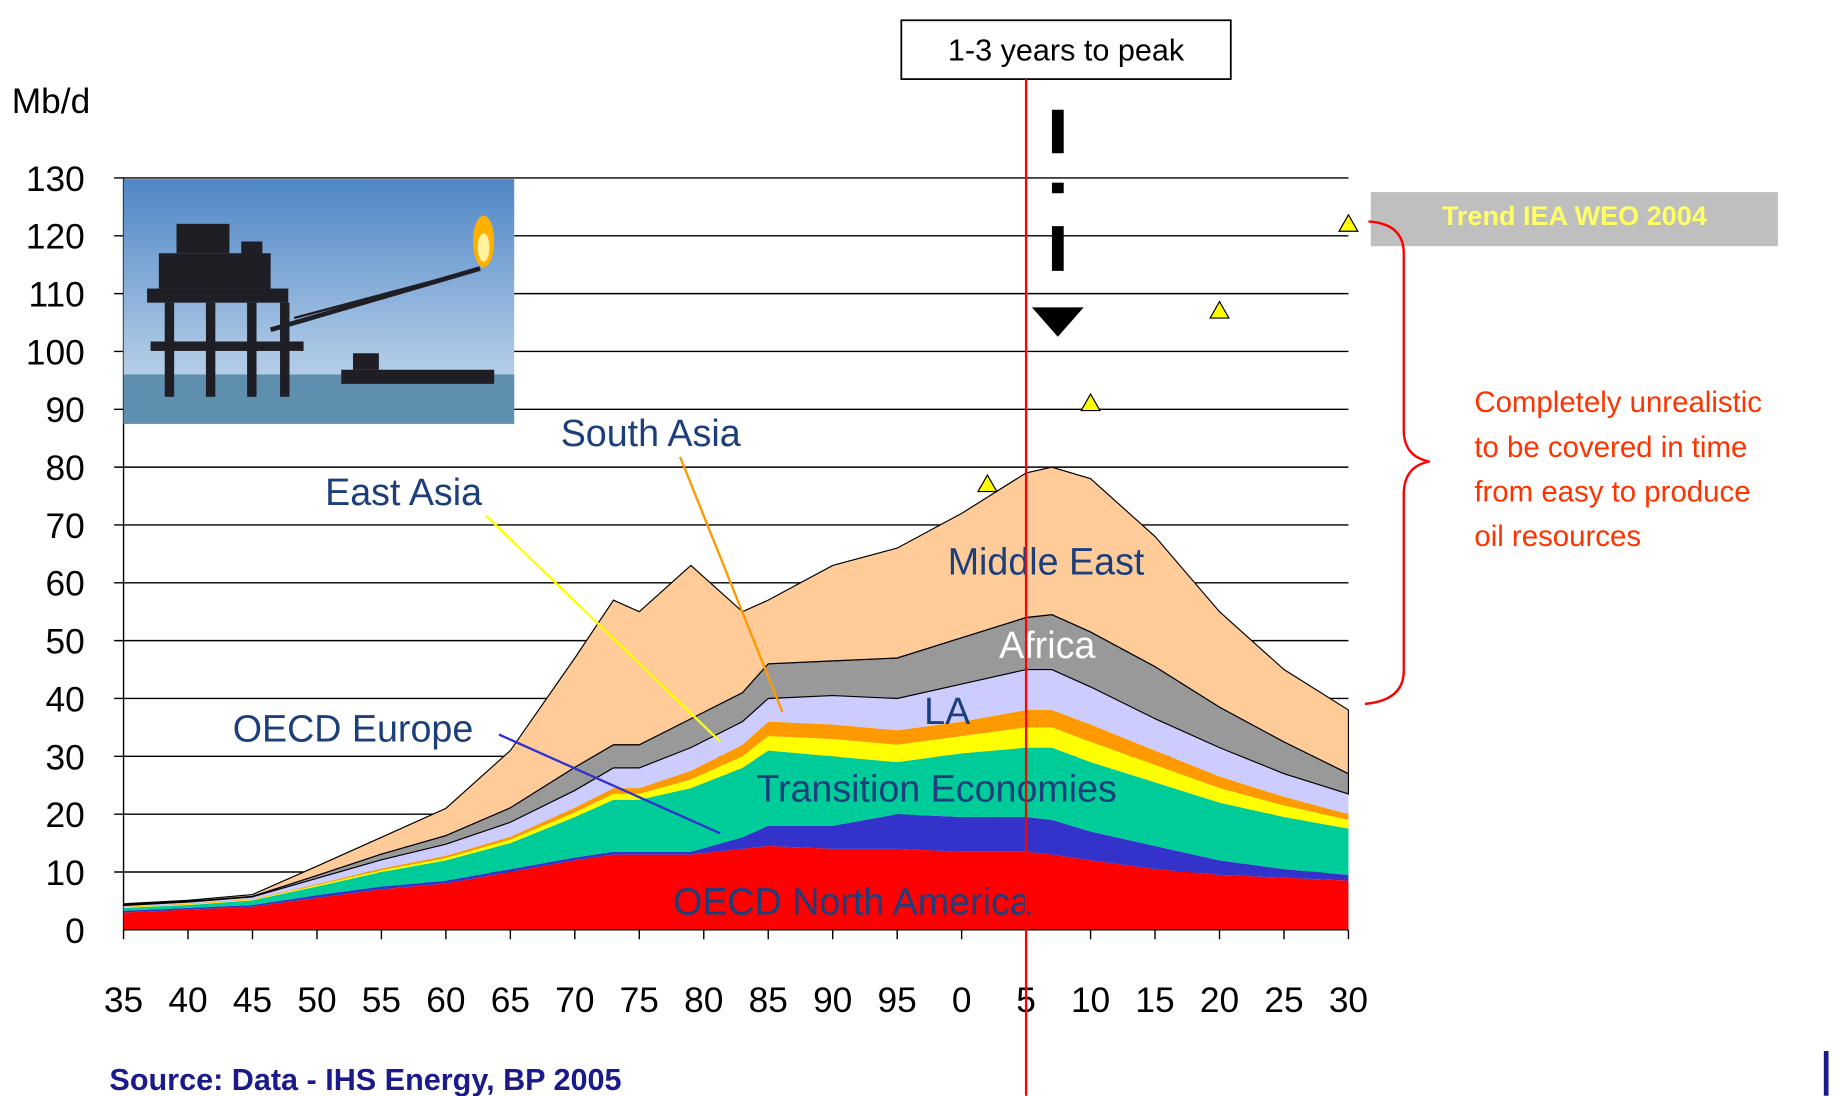  What do you see at coordinates (1090, 1000) in the screenshot?
I see `x-tick-label: 10` at bounding box center [1090, 1000].